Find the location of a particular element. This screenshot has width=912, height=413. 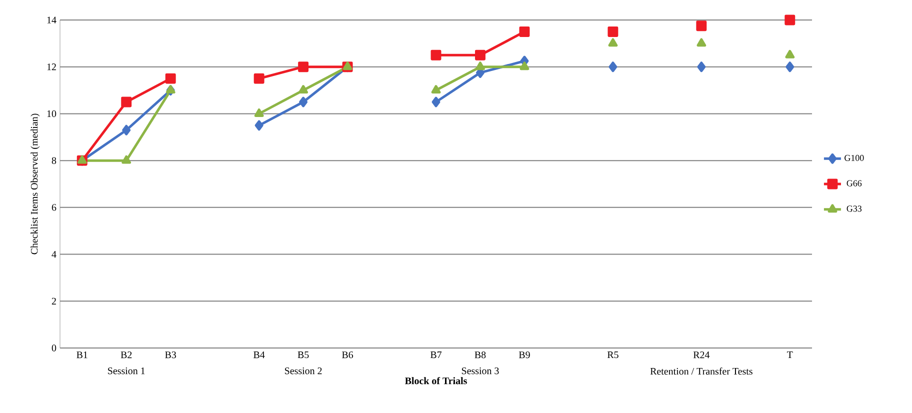

legend-label: G66 is located at coordinates (854, 183).